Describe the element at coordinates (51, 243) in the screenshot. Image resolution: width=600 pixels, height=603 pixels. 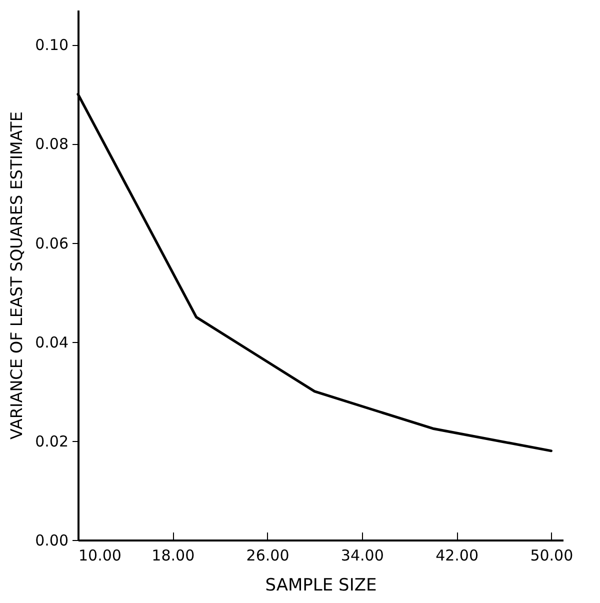
I see `y-tick-label: 0.06` at that location.